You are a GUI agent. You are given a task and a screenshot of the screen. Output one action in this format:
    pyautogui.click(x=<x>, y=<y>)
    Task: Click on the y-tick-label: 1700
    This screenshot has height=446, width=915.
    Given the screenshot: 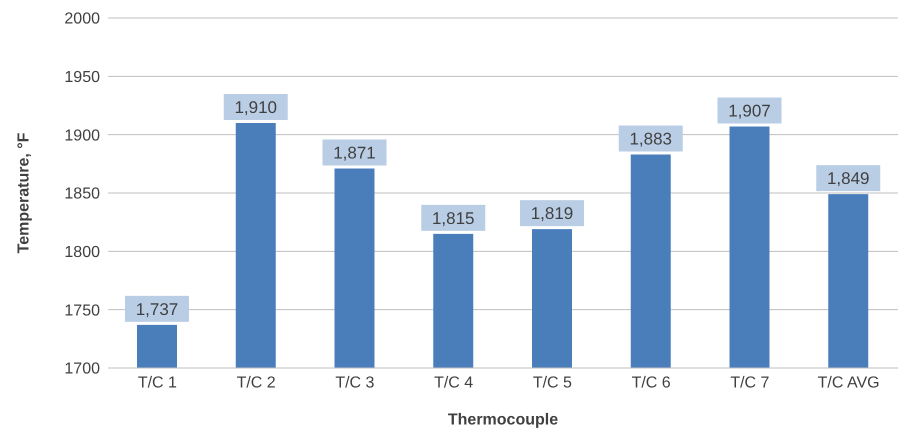 What is the action you would take?
    pyautogui.click(x=82, y=369)
    